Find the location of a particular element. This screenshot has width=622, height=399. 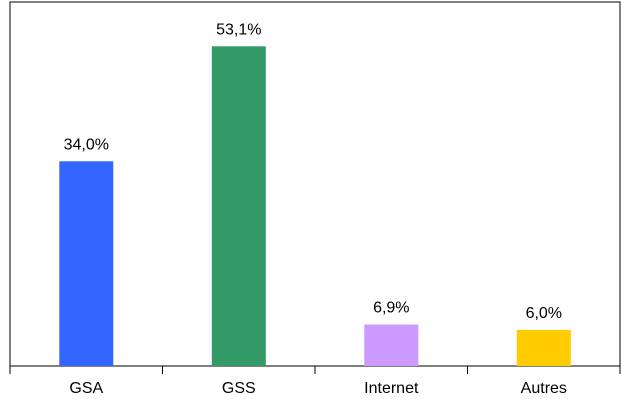

x-tick-label-gsa: GSA is located at coordinates (86, 388).